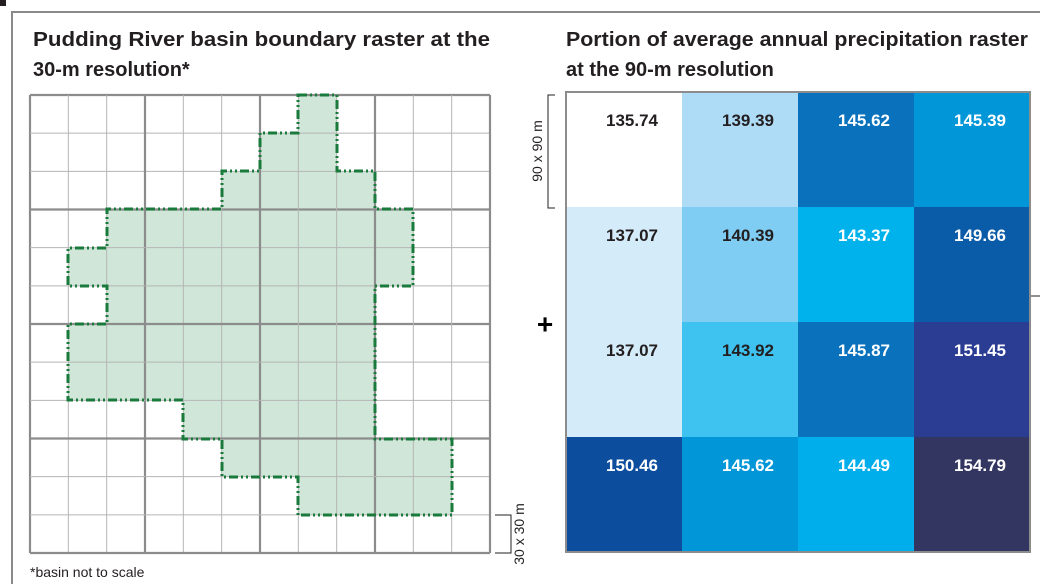  I want to click on plus-sign: +, so click(545, 323).